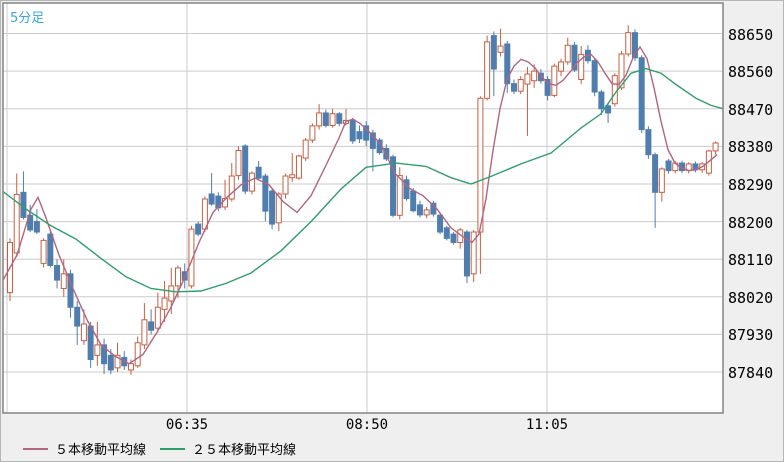 The image size is (784, 462). I want to click on ma25-legend-label: ２５本移動平均線, so click(244, 450).